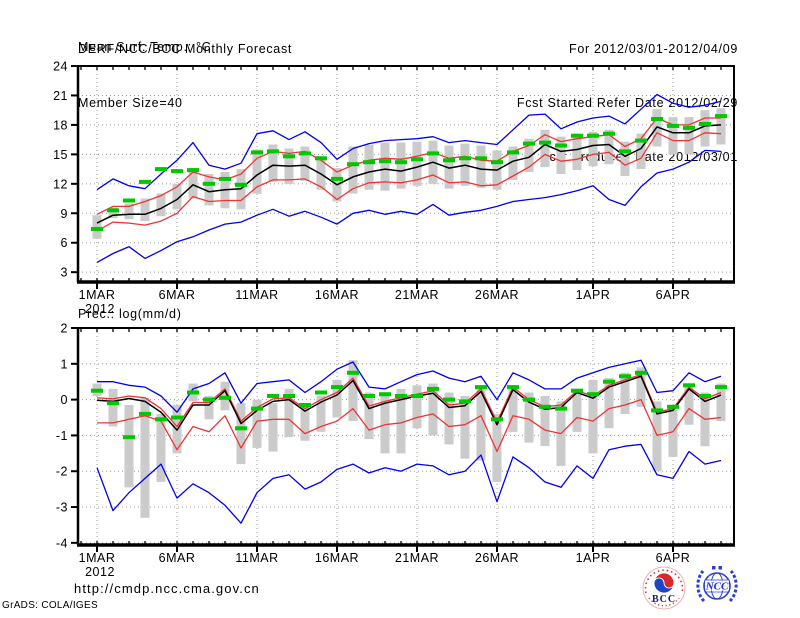  I want to click on member-size-label: Member Size=40, so click(130, 103).